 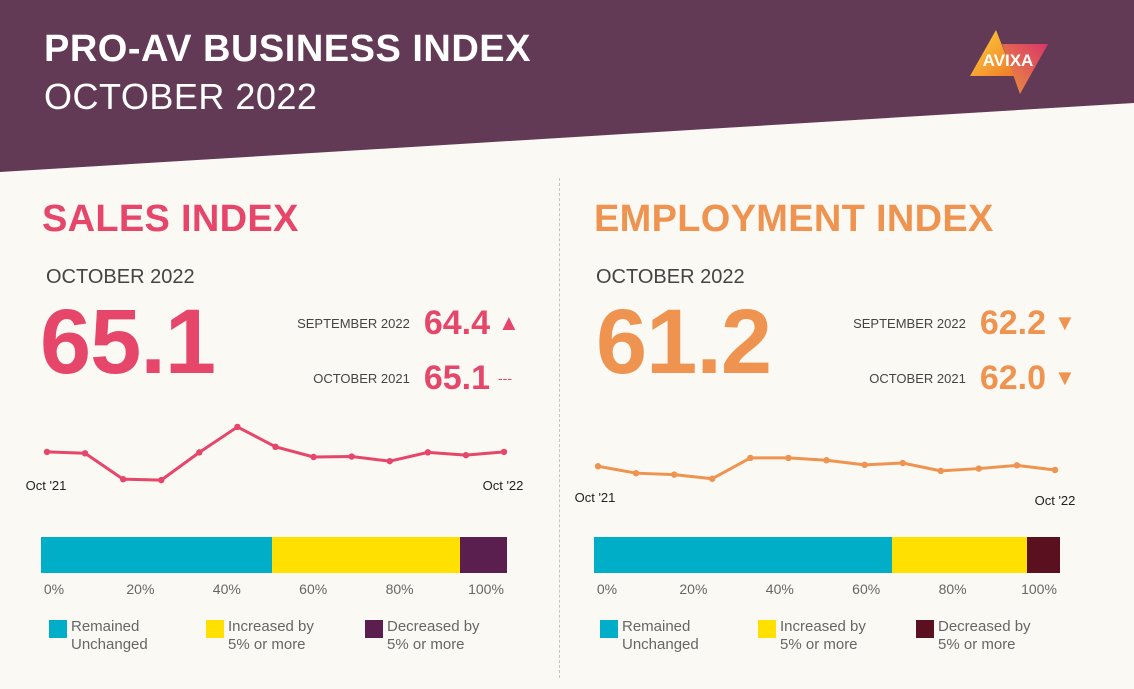 What do you see at coordinates (917, 378) in the screenshot?
I see `employment-prev-year-label: OCTOBER 2021` at bounding box center [917, 378].